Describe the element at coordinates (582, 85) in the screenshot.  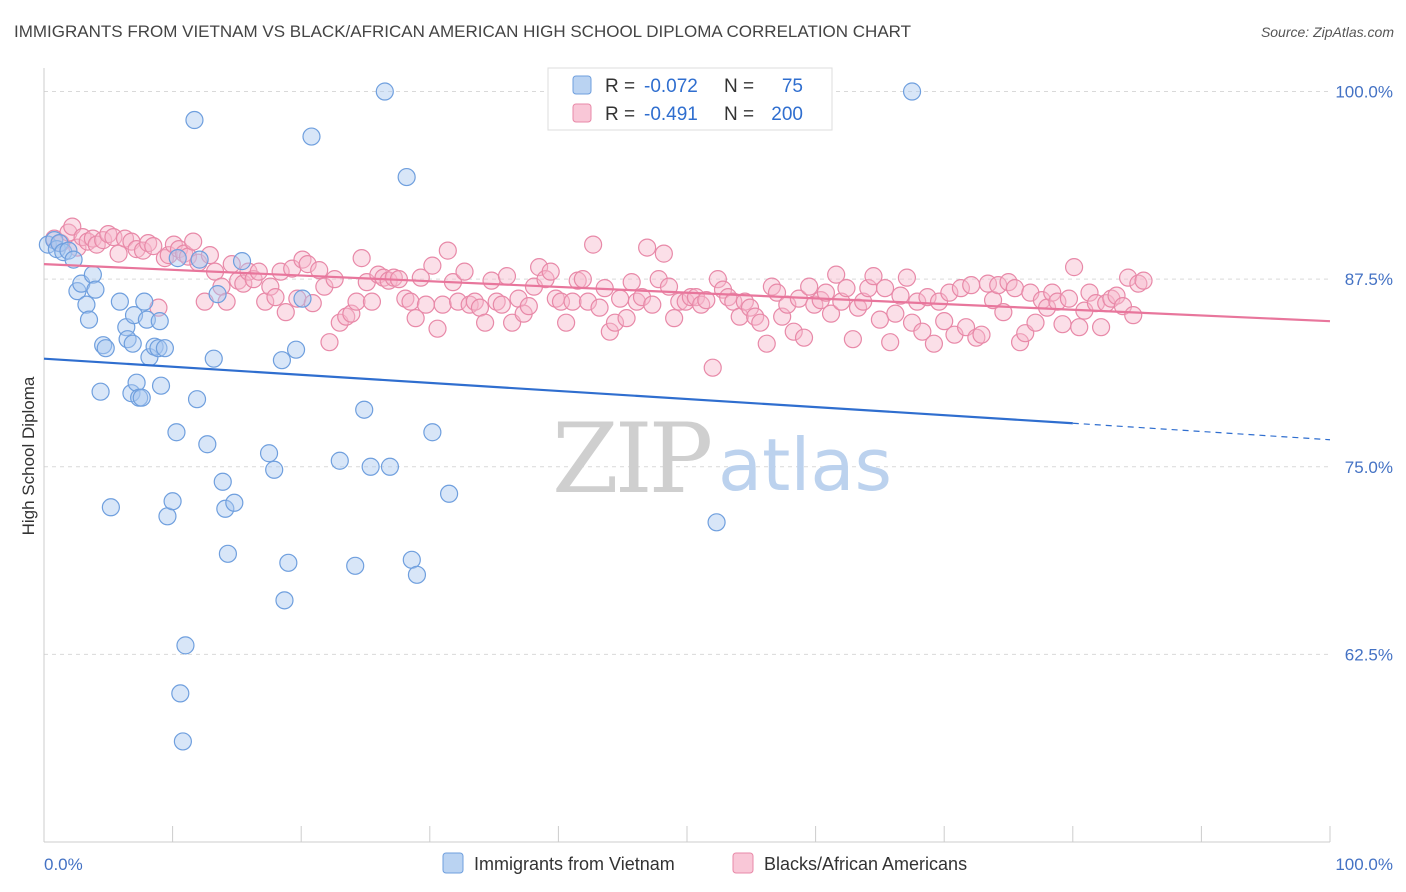
I see `legend-swatch-vietnam` at that location.